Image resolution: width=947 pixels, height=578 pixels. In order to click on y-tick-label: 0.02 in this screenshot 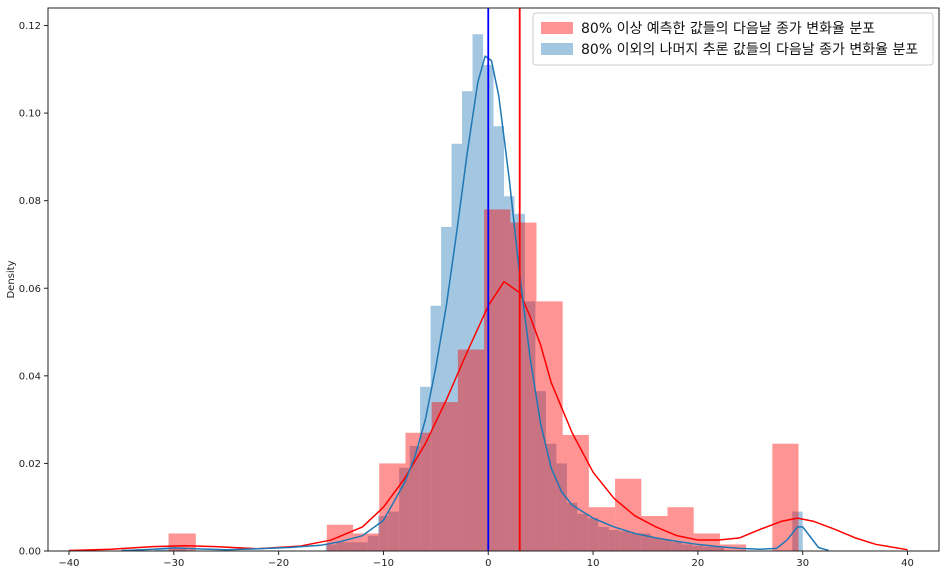, I will do `click(30, 464)`.